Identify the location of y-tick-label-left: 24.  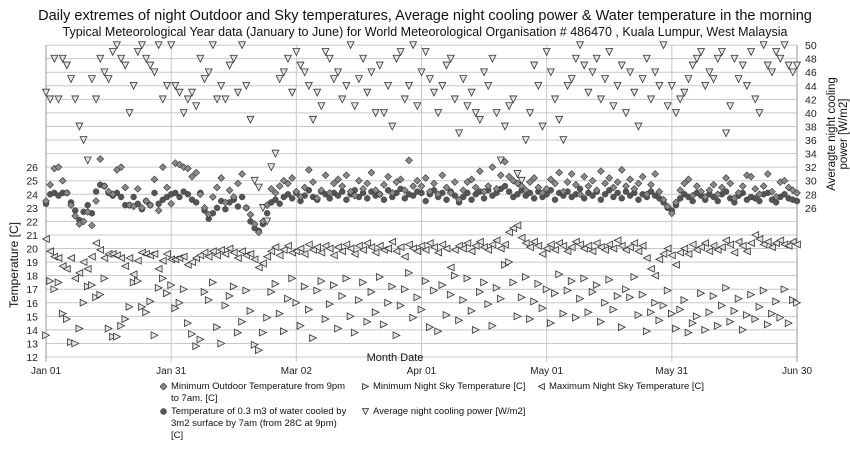
(32, 195).